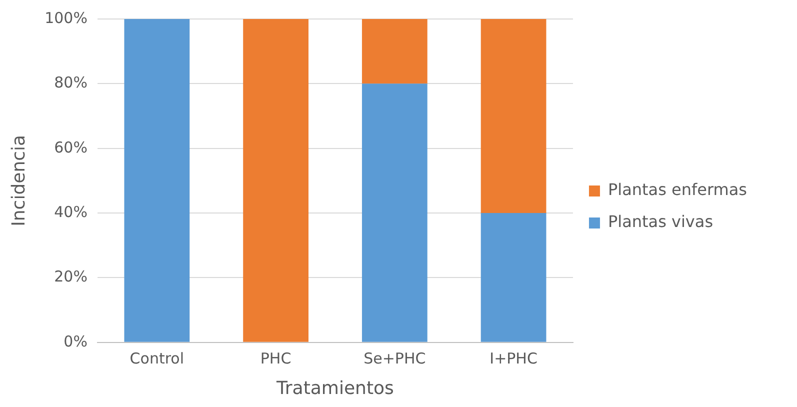  I want to click on x-tick-label: I+PHC, so click(514, 358).